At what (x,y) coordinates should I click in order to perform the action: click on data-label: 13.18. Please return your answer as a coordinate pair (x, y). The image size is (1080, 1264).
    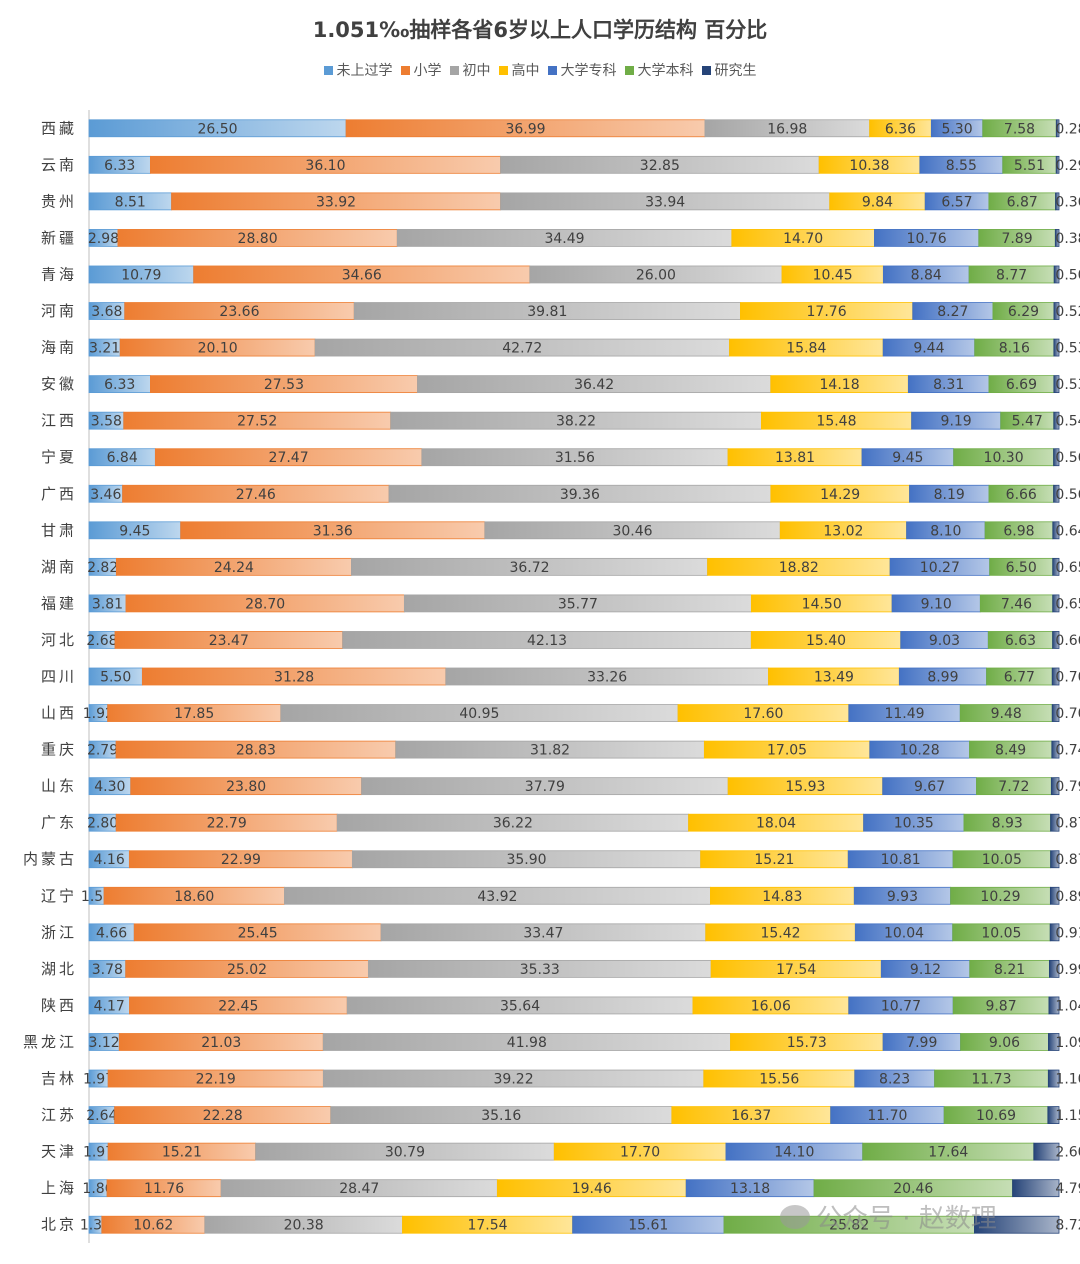
    Looking at the image, I should click on (750, 1189).